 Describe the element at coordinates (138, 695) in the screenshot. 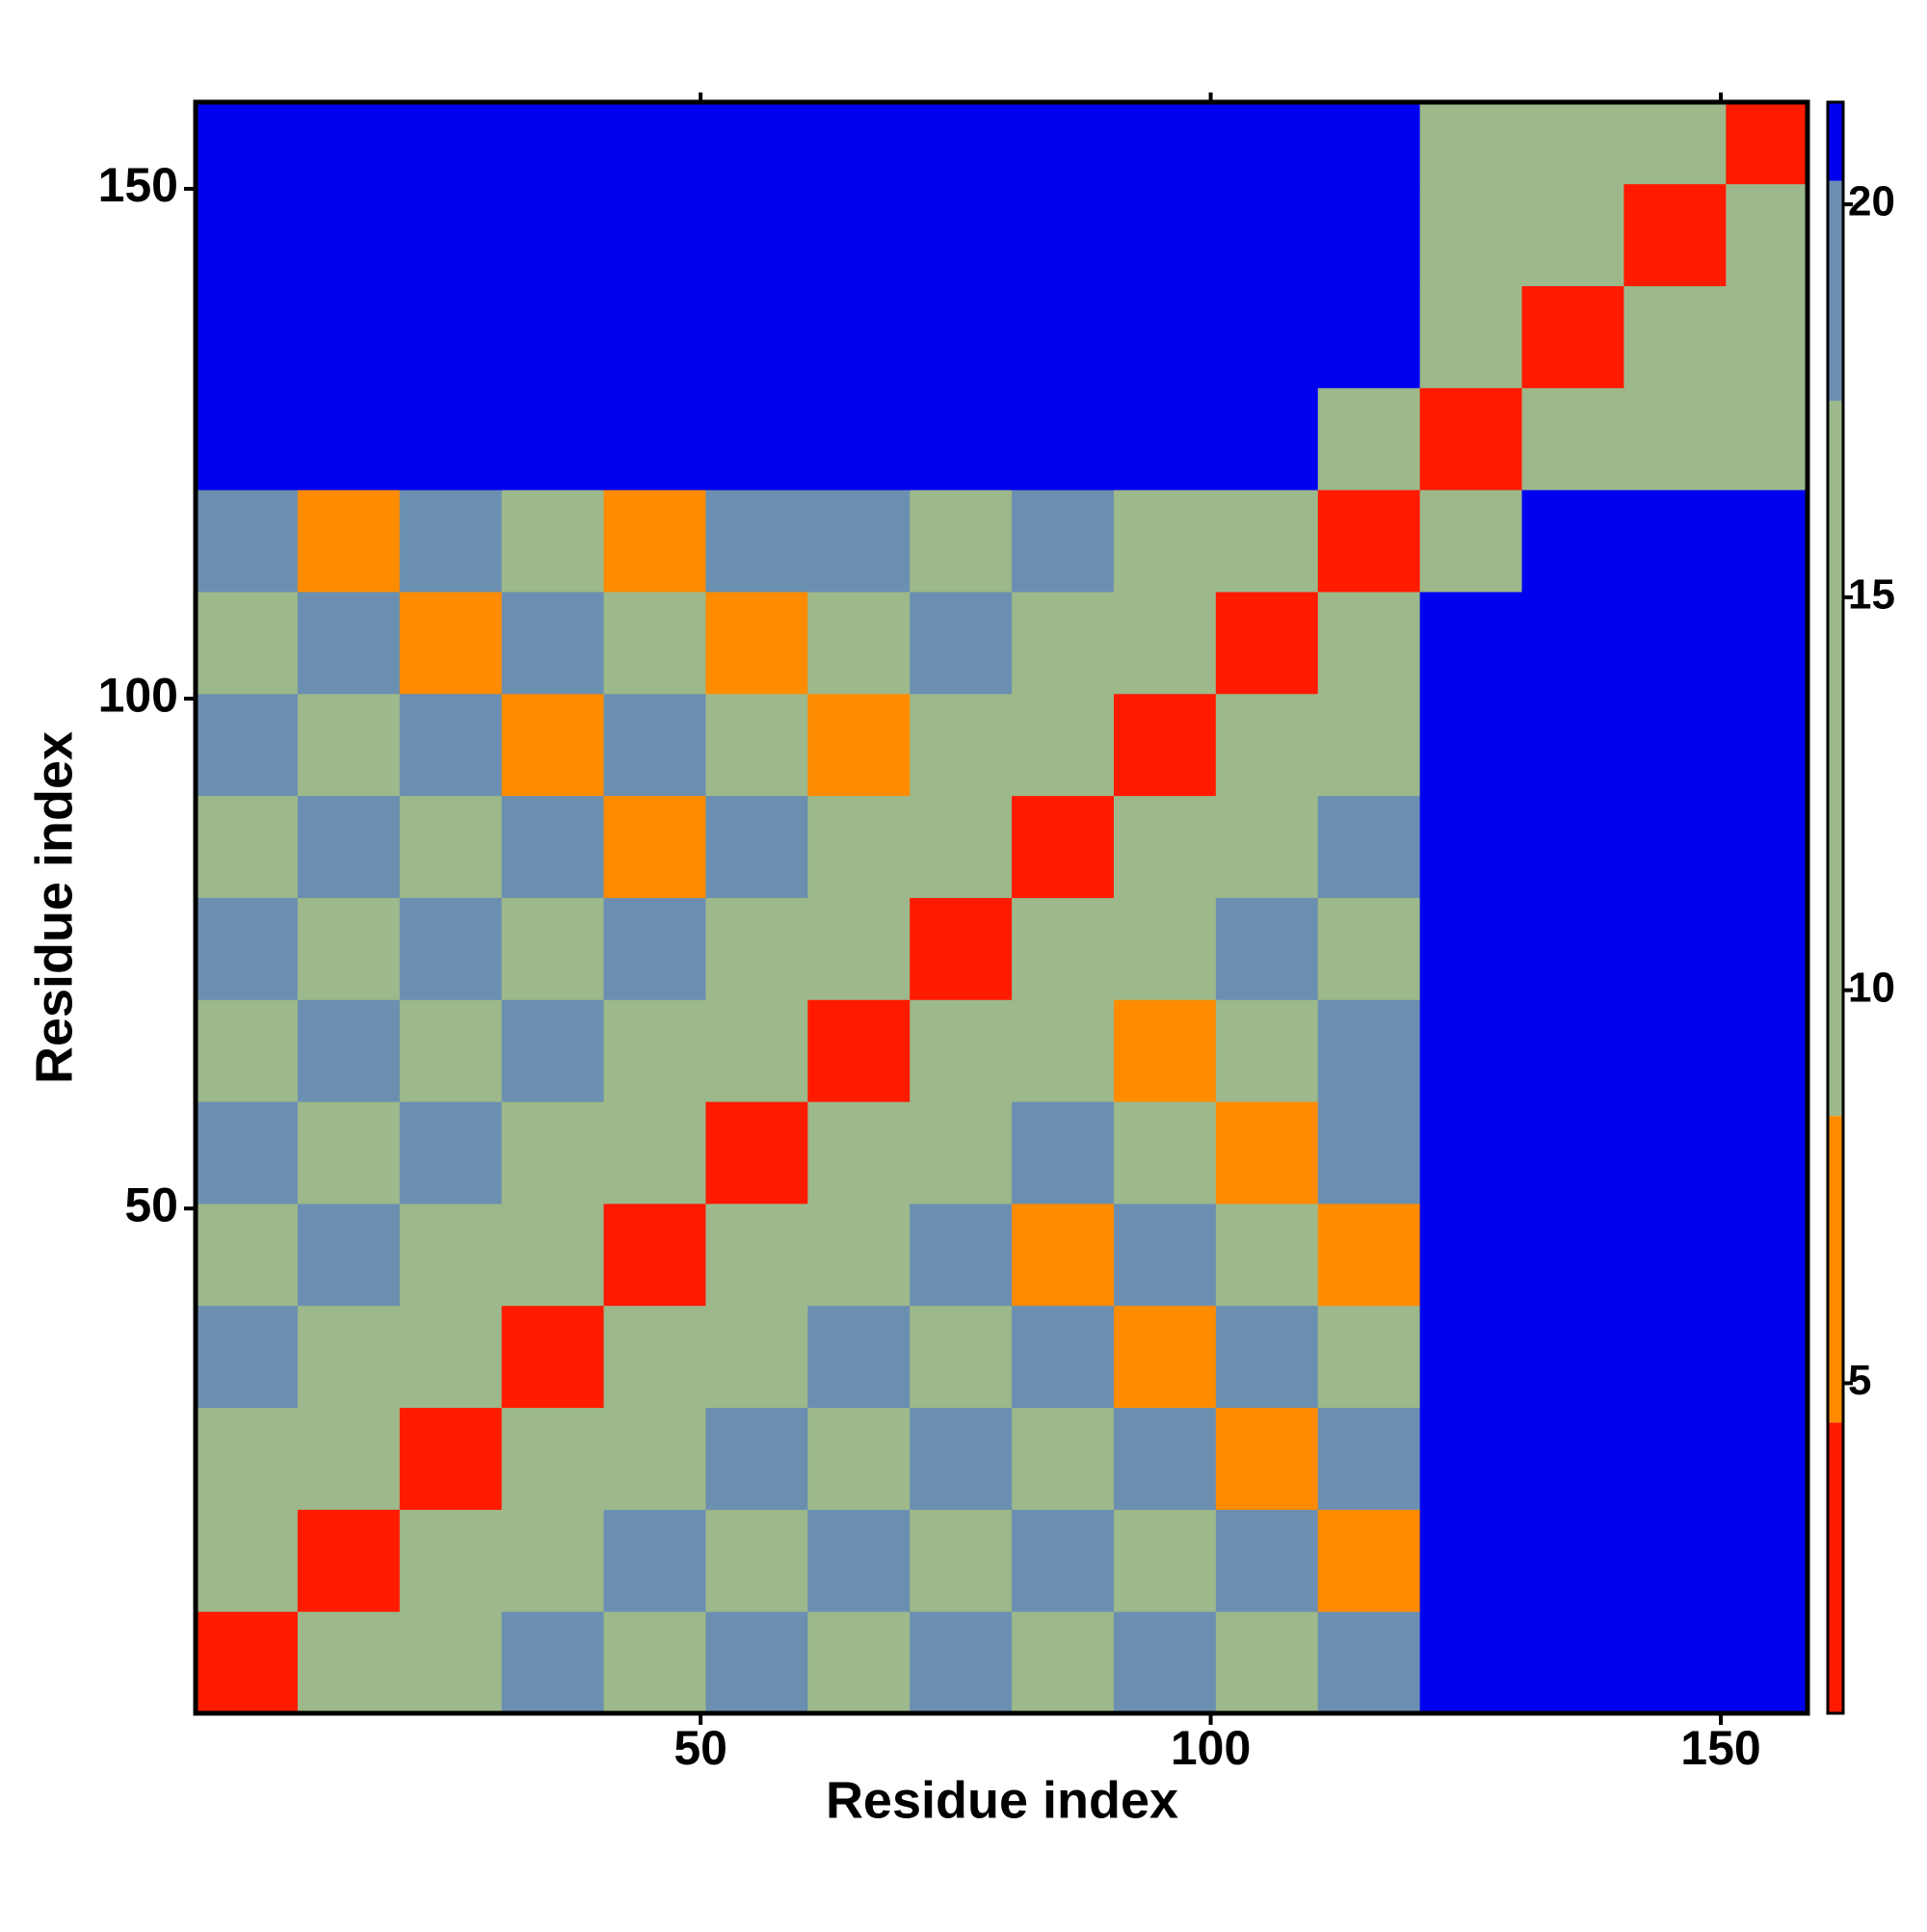

I see `y-tick-label: 100` at that location.